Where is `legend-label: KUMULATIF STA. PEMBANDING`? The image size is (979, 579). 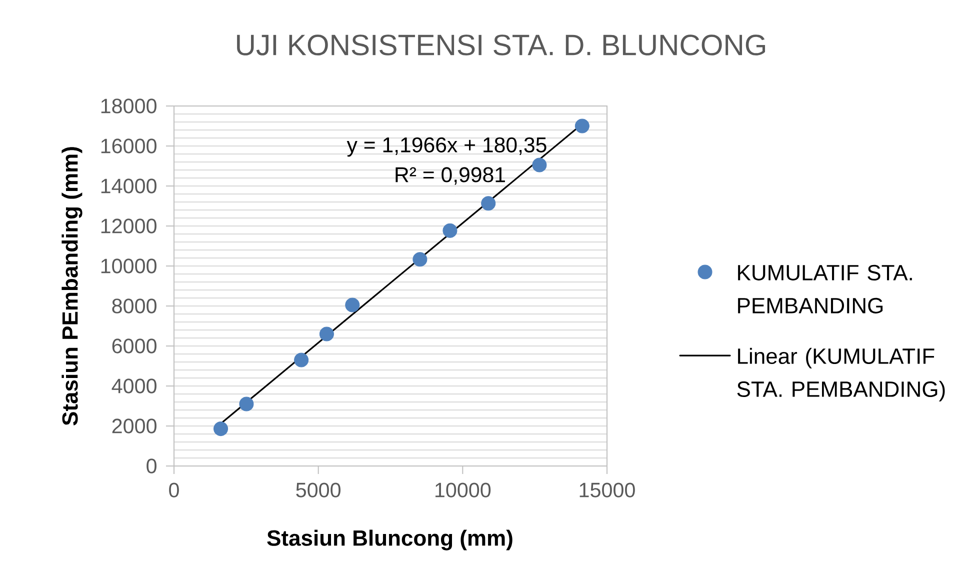 legend-label: KUMULATIF STA. PEMBANDING is located at coordinates (825, 289).